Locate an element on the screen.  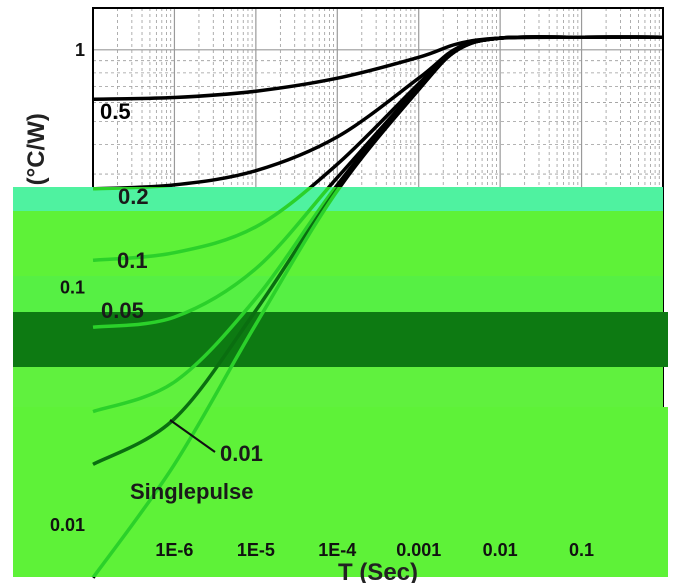
x-axis-label: T (Sec) is located at coordinates (378, 571).